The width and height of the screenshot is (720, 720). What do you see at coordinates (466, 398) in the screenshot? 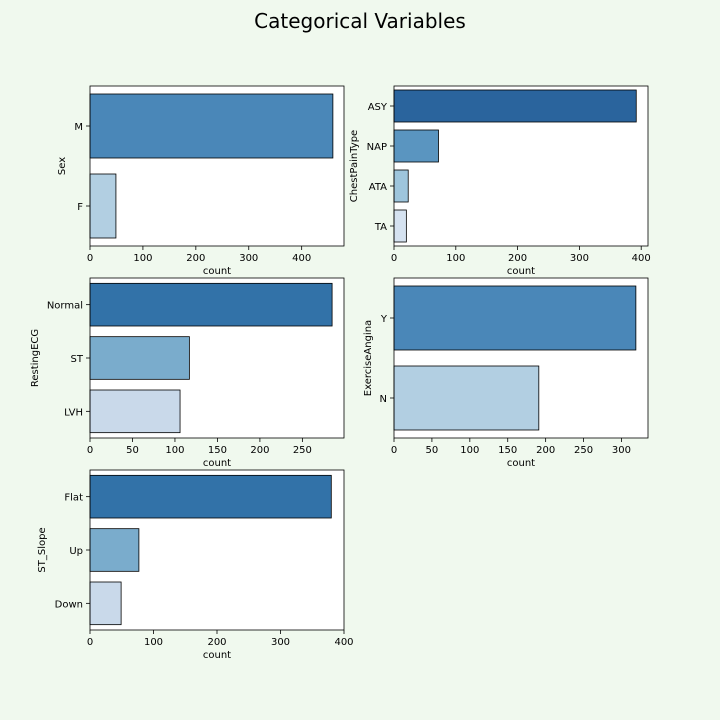
I see `bar-n` at bounding box center [466, 398].